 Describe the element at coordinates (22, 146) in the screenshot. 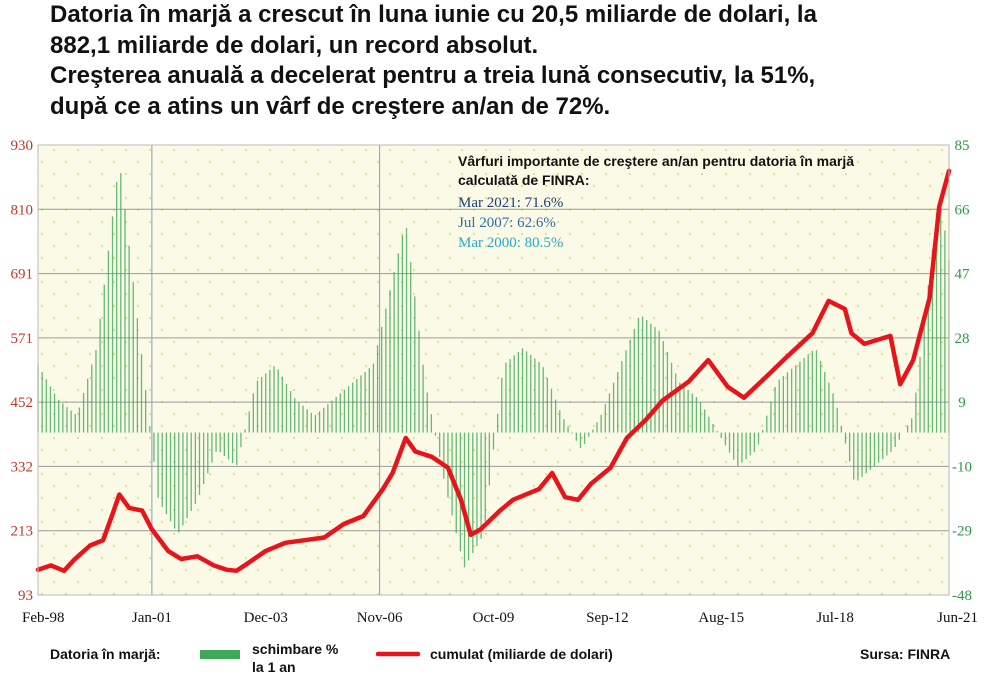

I see `left-axis-tick: 930` at that location.